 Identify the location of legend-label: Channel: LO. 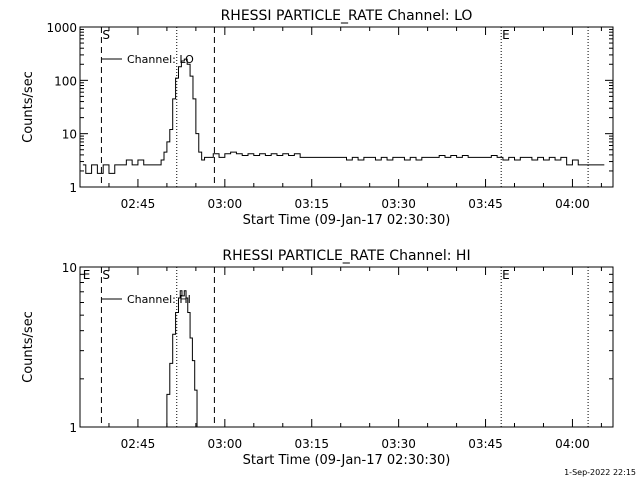
(160, 59).